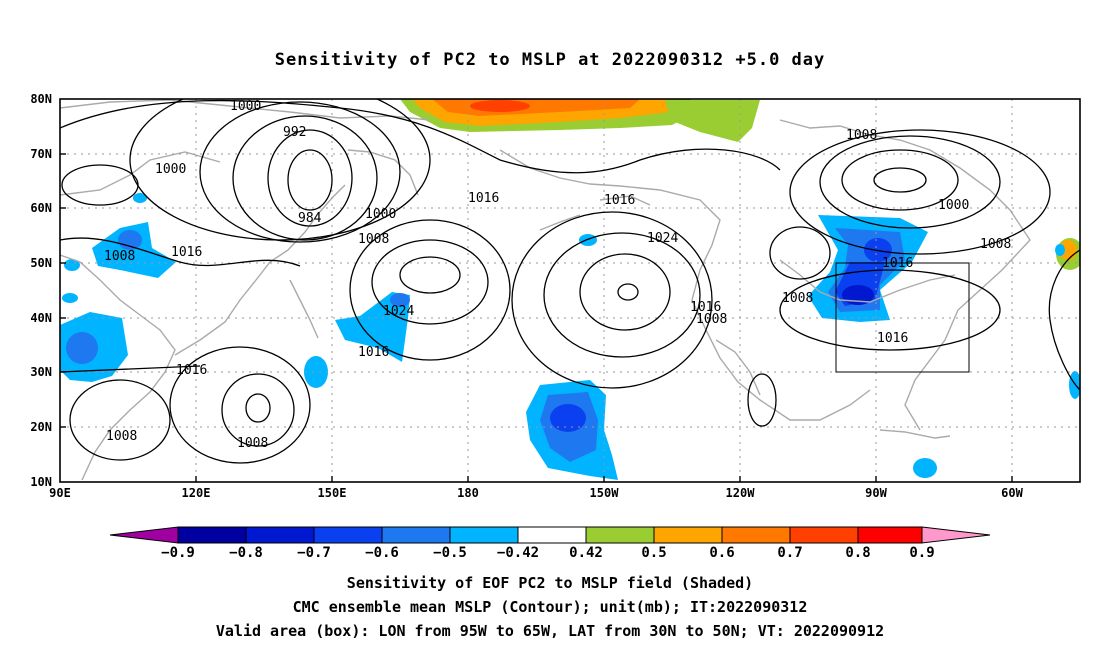 Image resolution: width=1100 pixels, height=650 pixels. Describe the element at coordinates (246, 553) in the screenshot. I see `colorbar-label: −0.8` at that location.